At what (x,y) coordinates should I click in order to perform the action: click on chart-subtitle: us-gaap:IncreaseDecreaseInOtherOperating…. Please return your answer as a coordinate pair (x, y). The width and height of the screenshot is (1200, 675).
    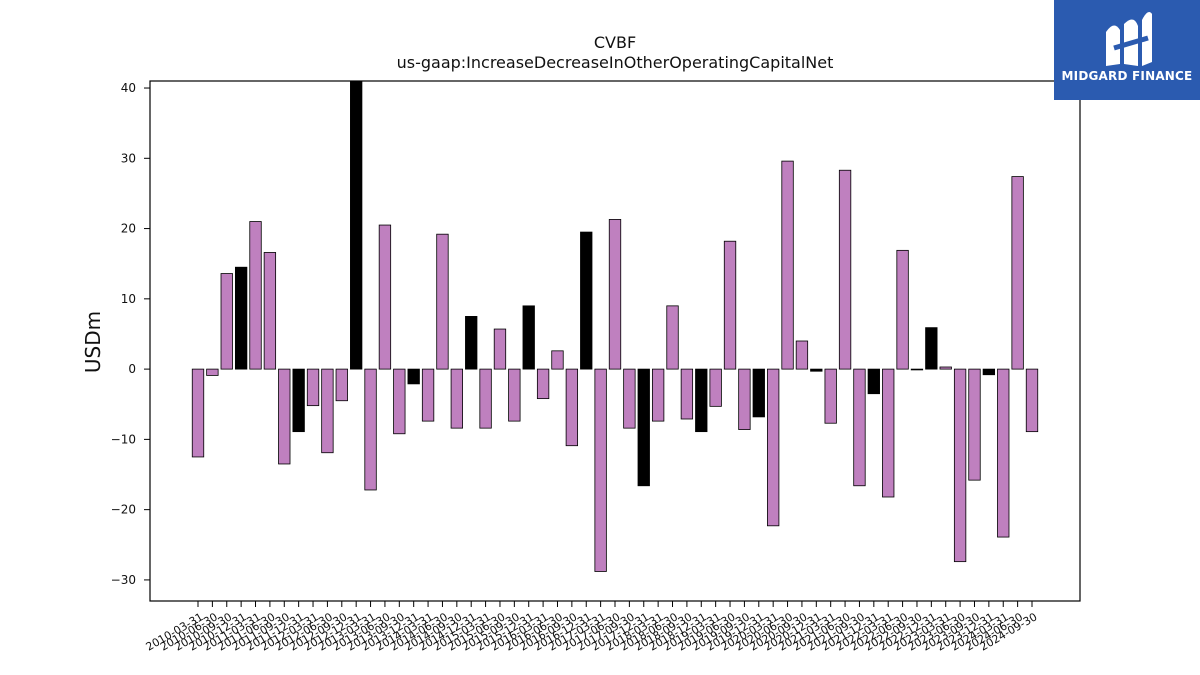
    Looking at the image, I should click on (615, 62).